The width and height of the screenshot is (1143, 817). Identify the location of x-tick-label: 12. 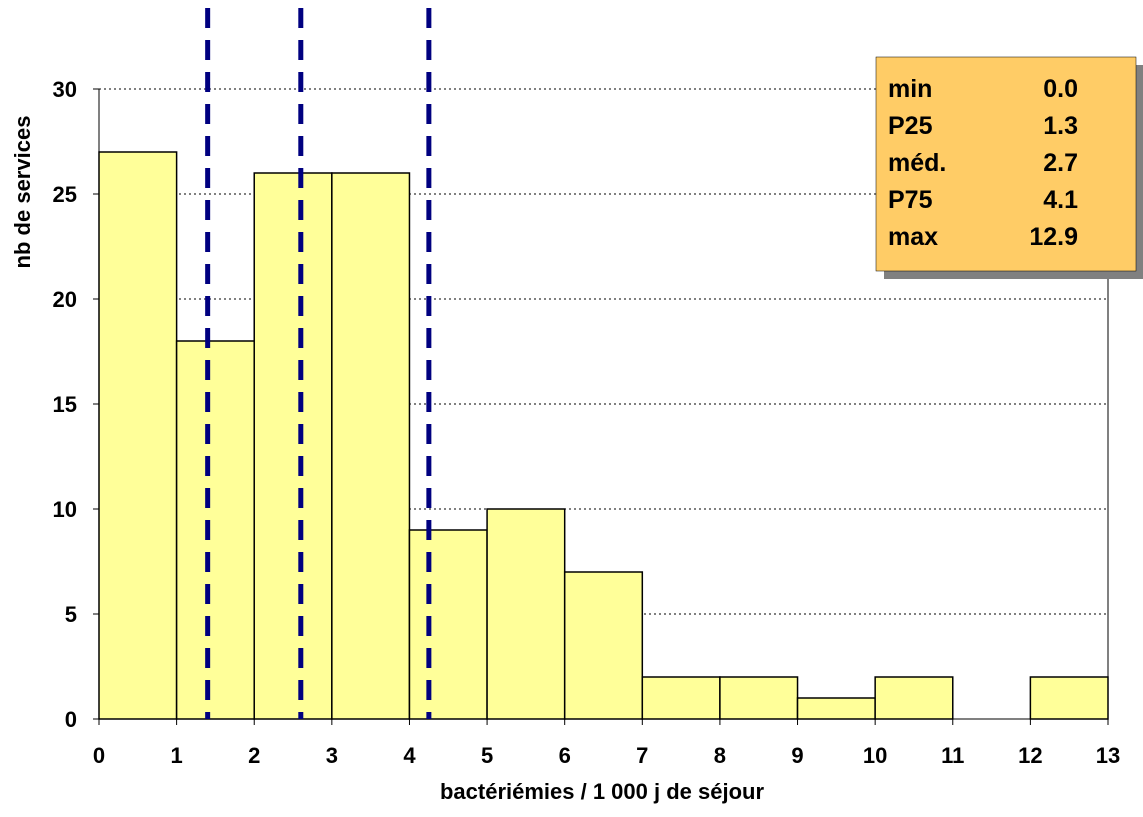
(1030, 755).